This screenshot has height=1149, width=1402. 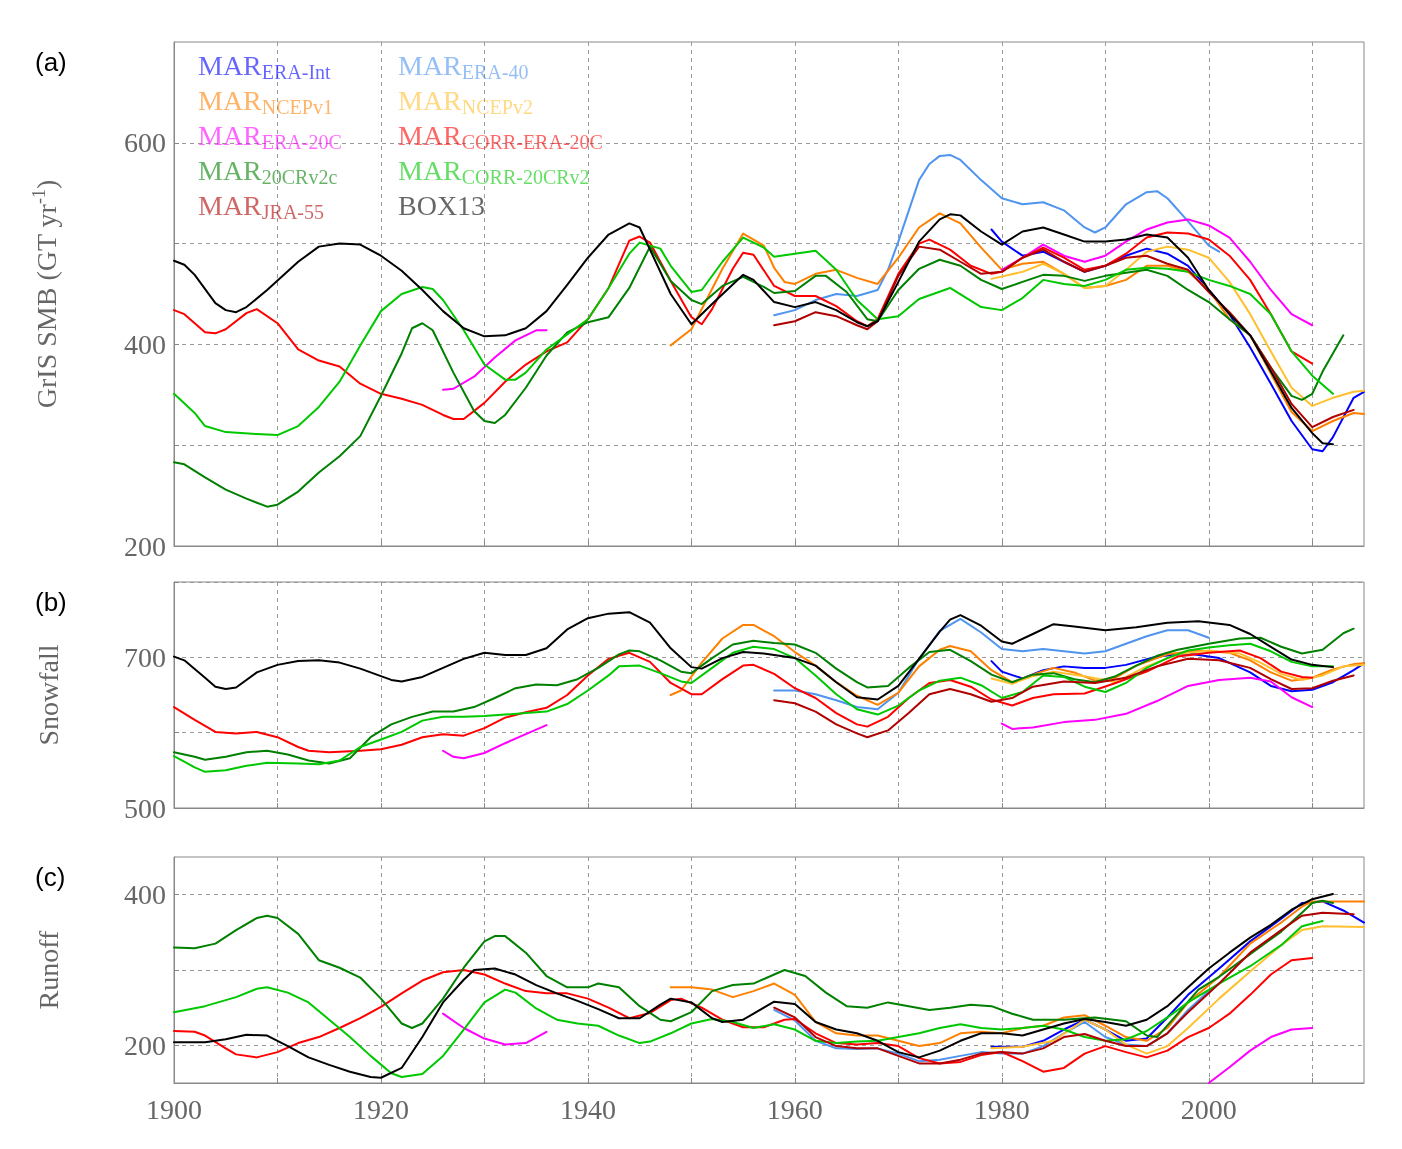 I want to click on y-tick-label: 700, so click(x=145, y=657).